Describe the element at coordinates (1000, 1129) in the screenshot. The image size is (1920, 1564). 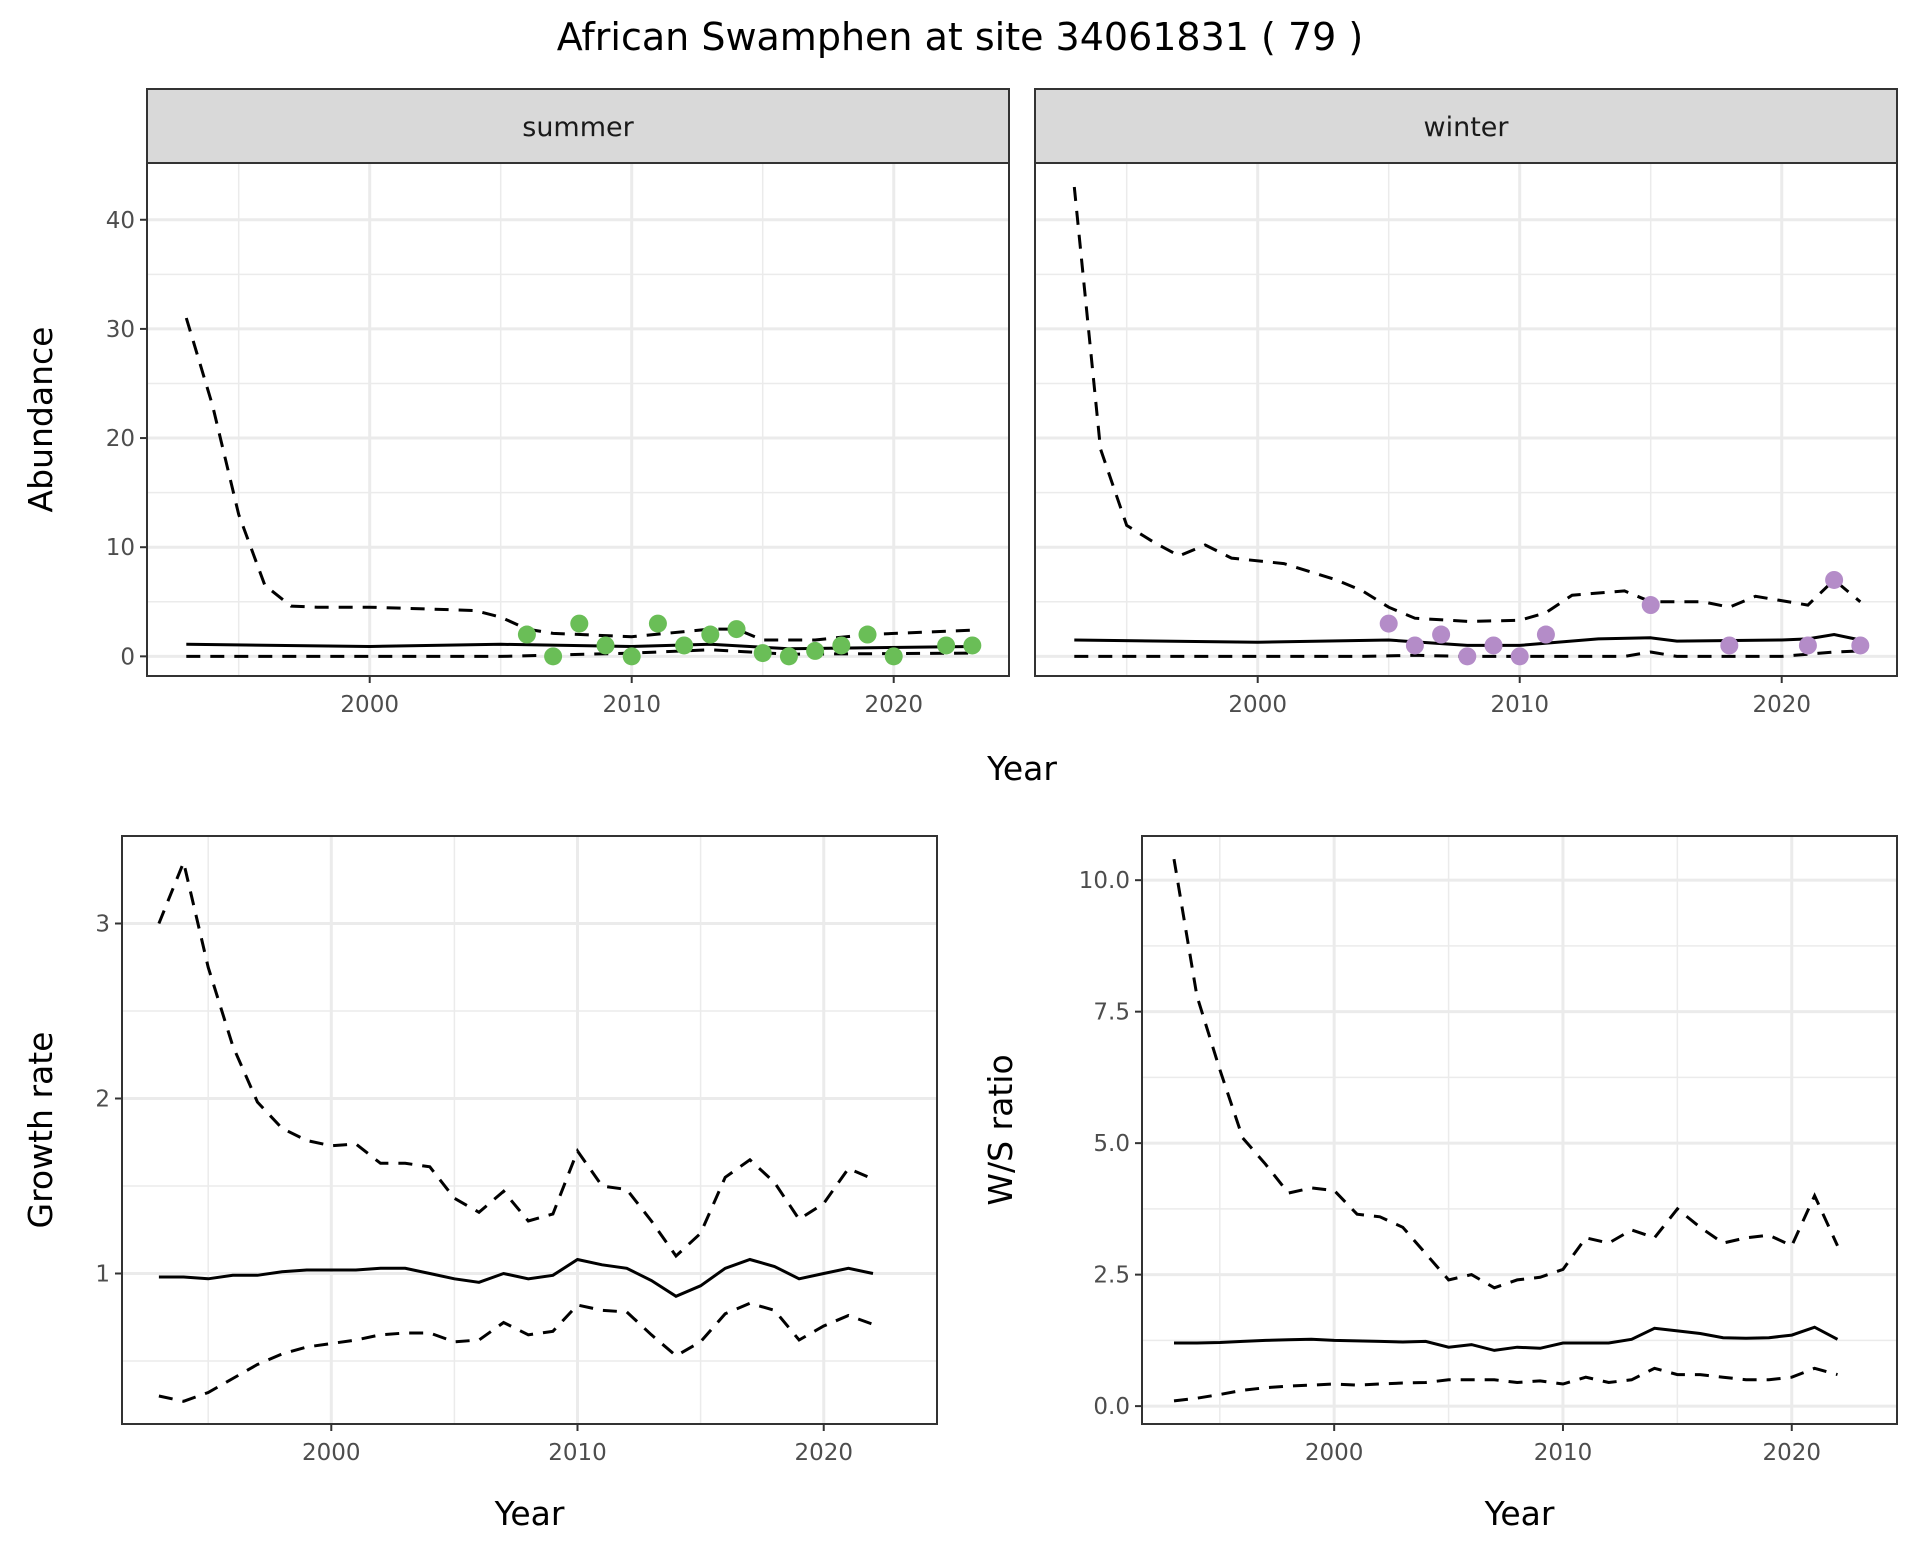
I see `y-axis-label: W/S ratio` at that location.